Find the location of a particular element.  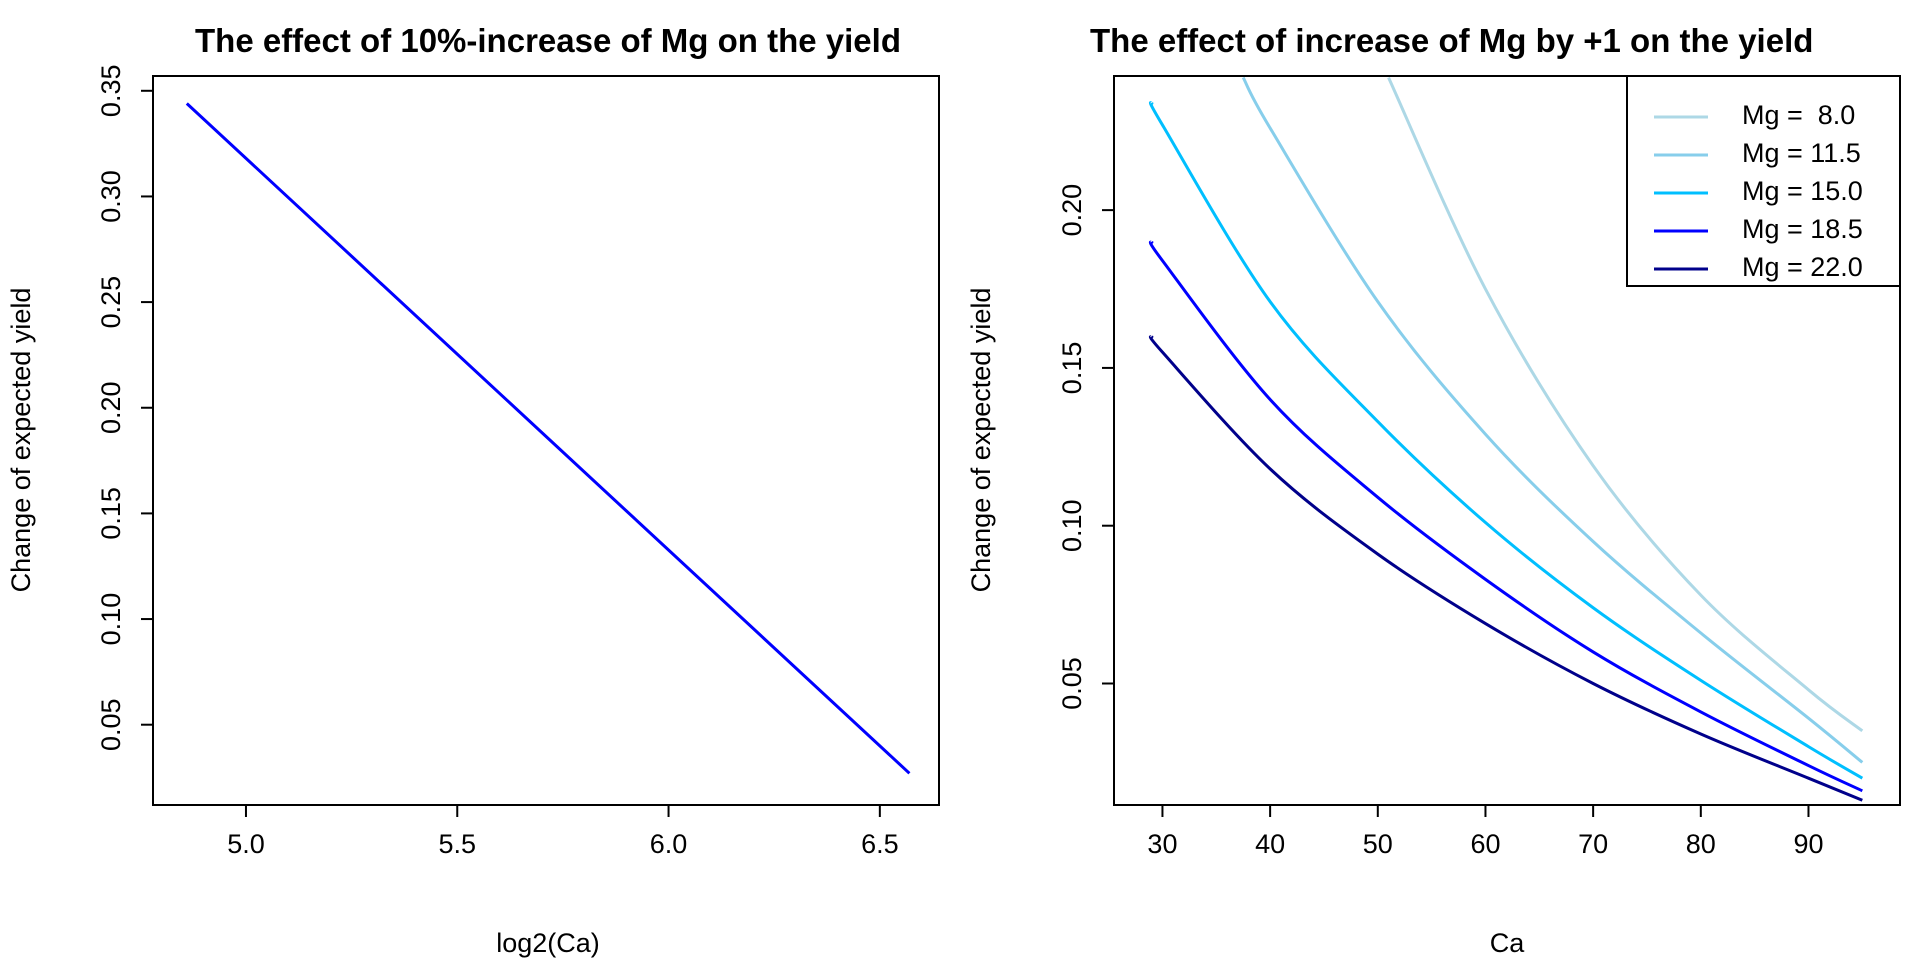

chart-right-y-tick-label: 0.10 is located at coordinates (1072, 525).